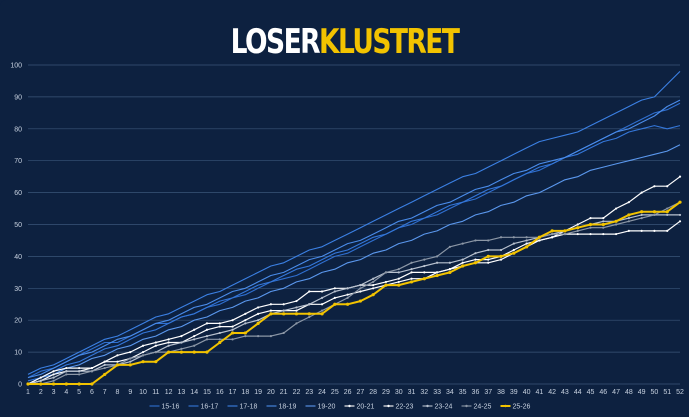  Describe the element at coordinates (483, 407) in the screenshot. I see `legend-label: 24-25` at that location.